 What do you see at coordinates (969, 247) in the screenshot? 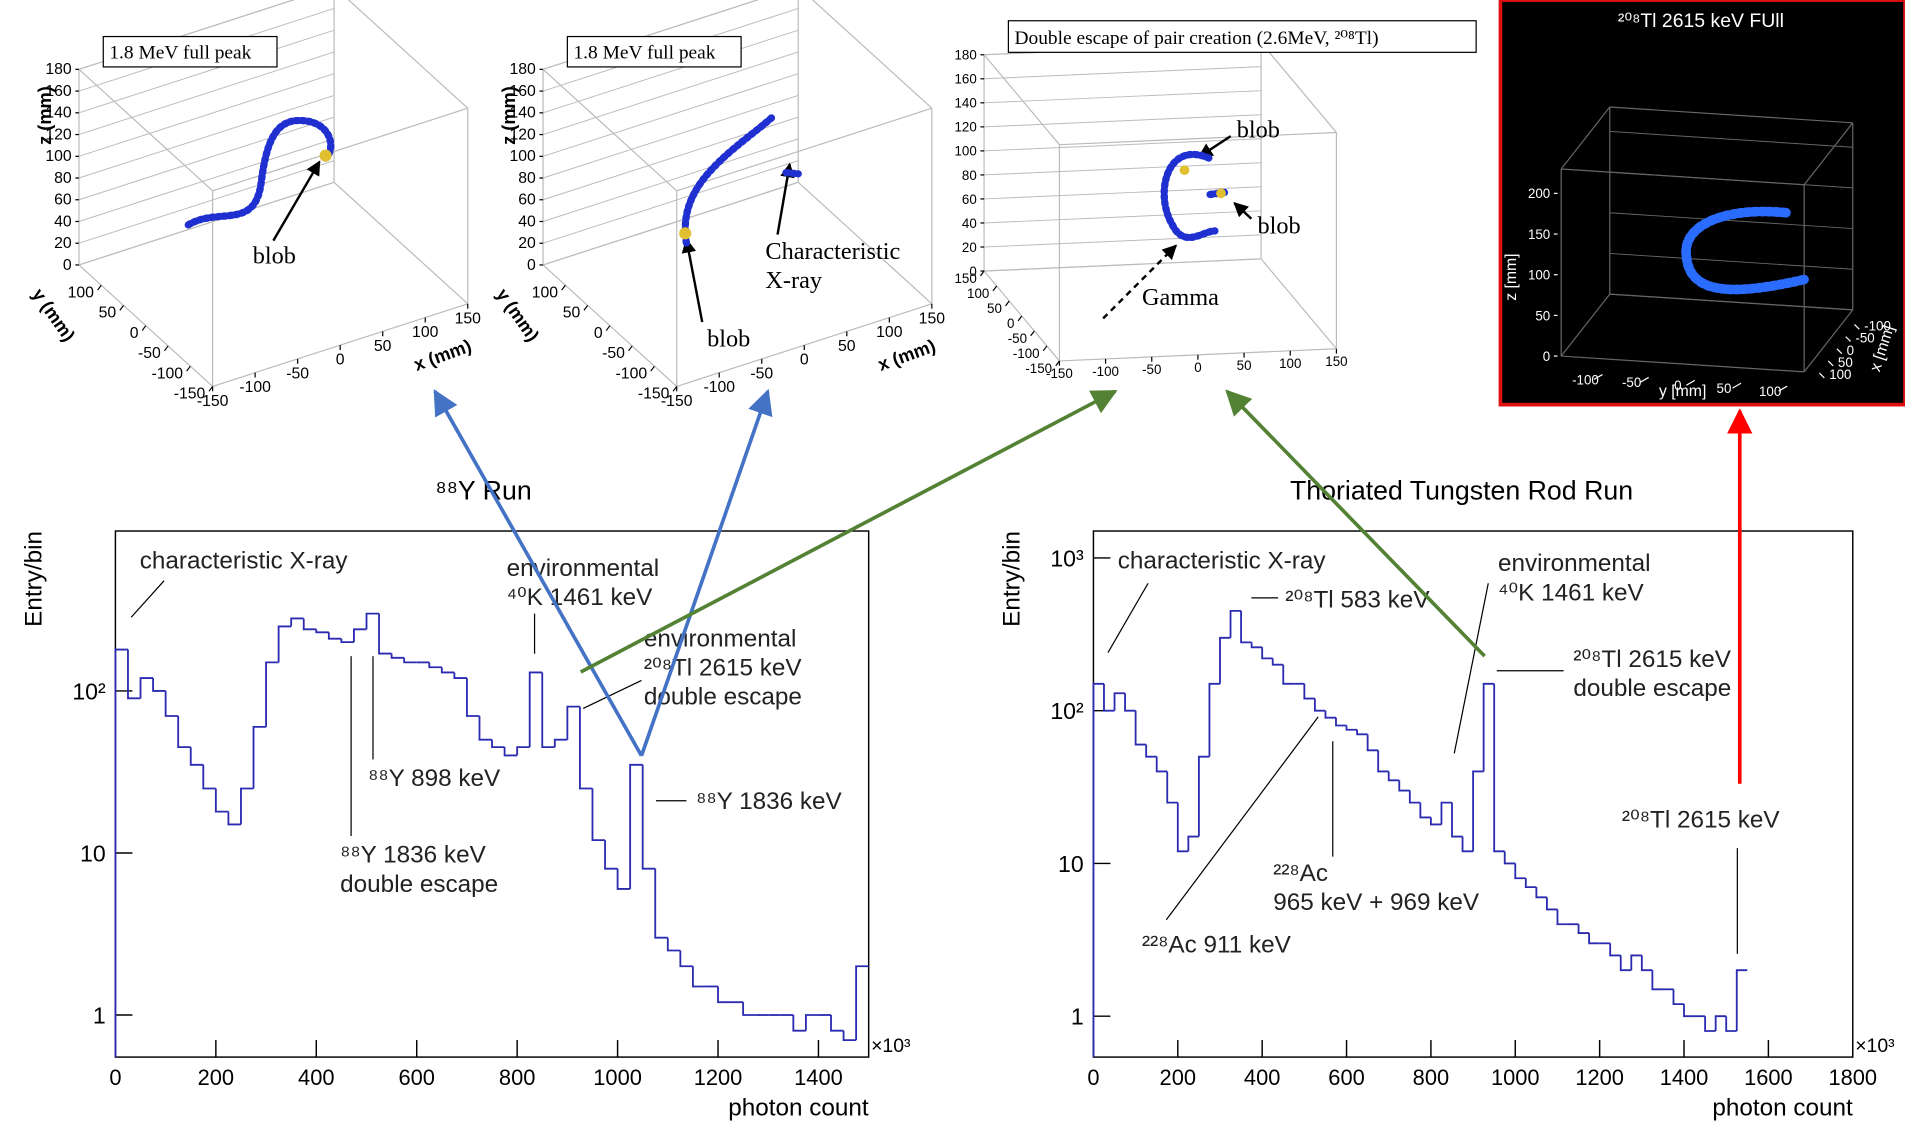
I see `z-tick-label: 20` at bounding box center [969, 247].